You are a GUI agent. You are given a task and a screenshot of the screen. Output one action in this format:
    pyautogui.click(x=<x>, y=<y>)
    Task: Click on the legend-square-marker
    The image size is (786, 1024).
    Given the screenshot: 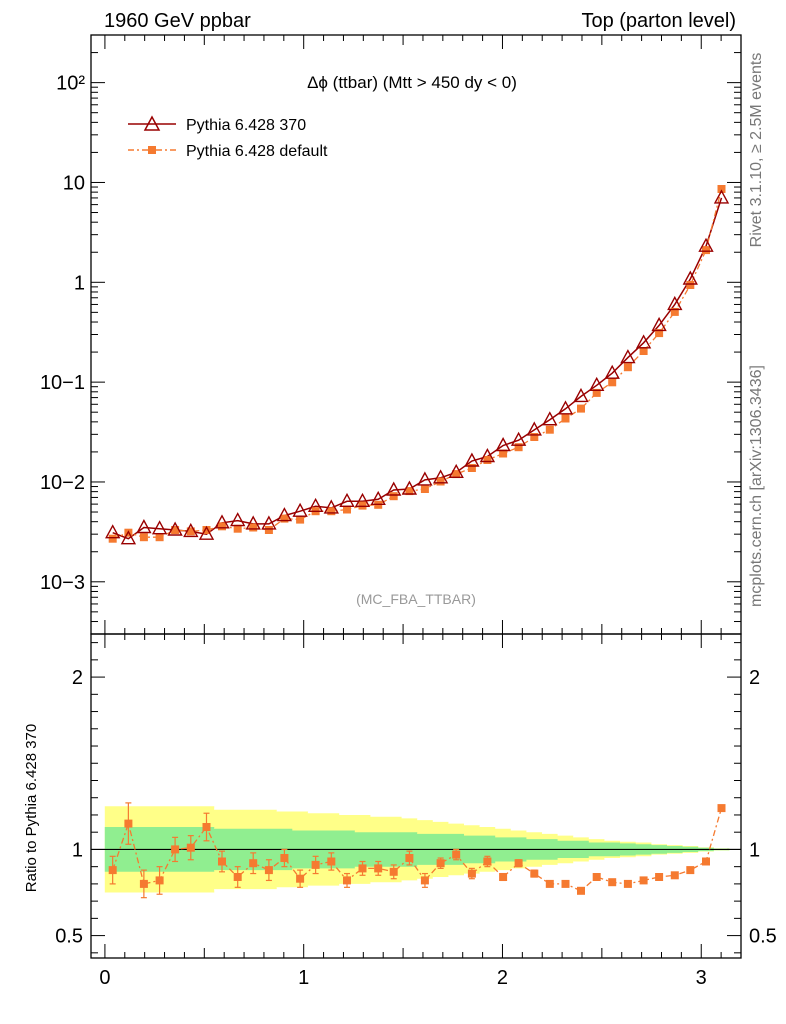 What is the action you would take?
    pyautogui.click(x=152, y=150)
    